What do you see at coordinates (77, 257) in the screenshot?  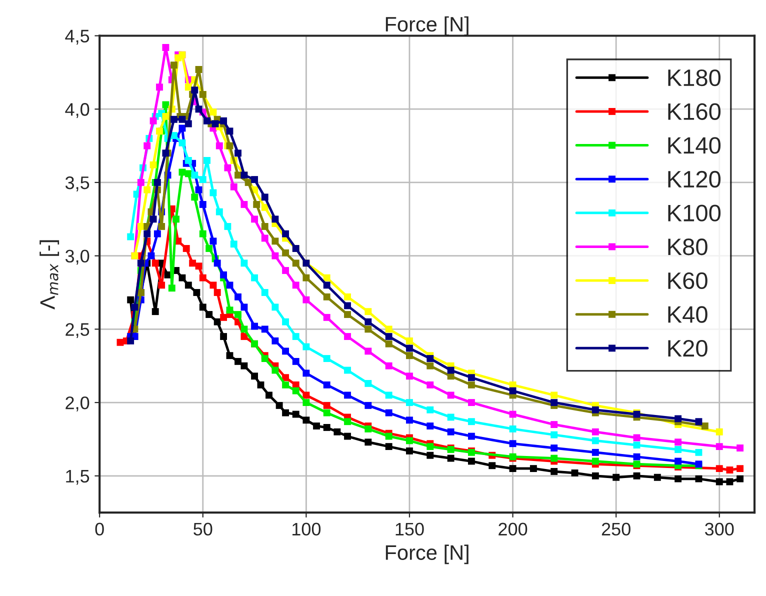 I see `y-tick-label: 3,0` at bounding box center [77, 257].